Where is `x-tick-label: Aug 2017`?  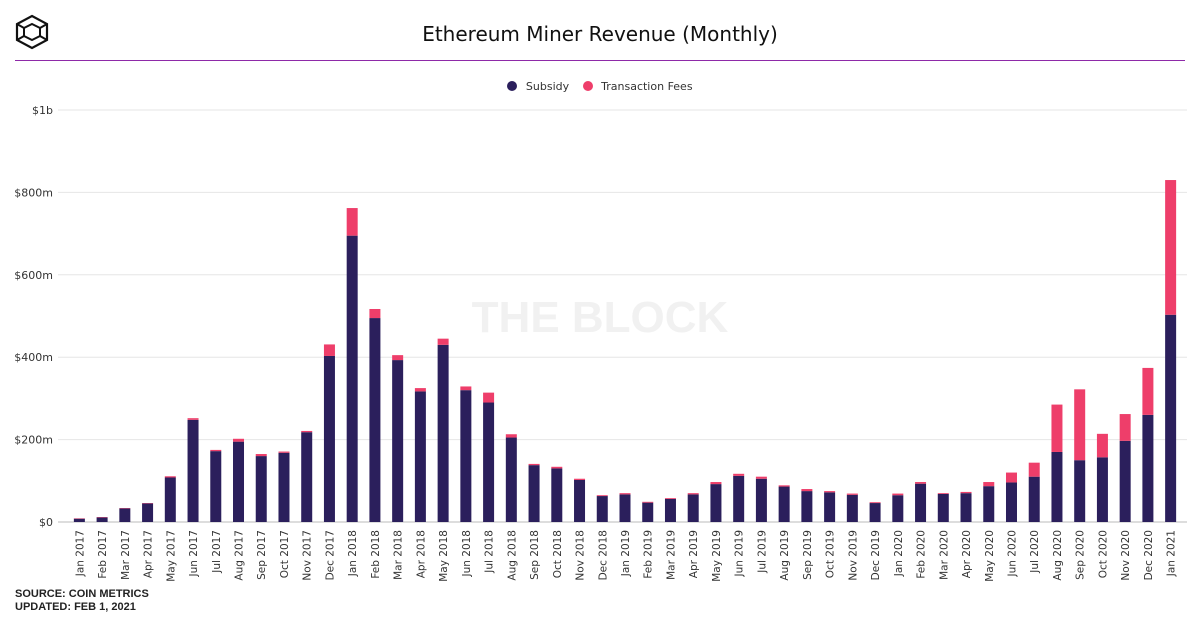
x-tick-label: Aug 2017 is located at coordinates (240, 555).